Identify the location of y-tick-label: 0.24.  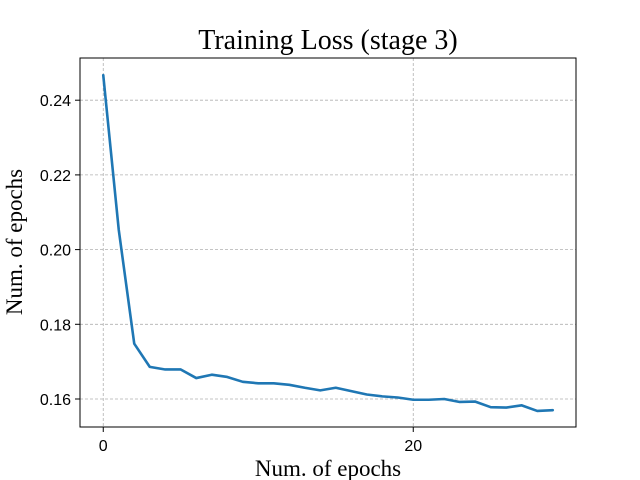
(55, 101).